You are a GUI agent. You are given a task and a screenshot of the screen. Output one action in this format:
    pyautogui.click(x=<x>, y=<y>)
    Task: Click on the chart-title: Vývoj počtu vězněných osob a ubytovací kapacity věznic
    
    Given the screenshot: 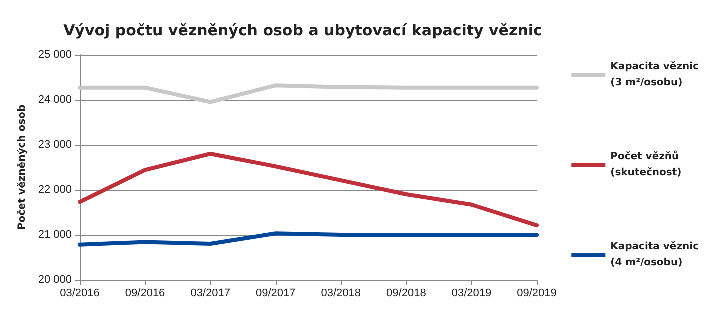 What is the action you would take?
    pyautogui.click(x=303, y=31)
    